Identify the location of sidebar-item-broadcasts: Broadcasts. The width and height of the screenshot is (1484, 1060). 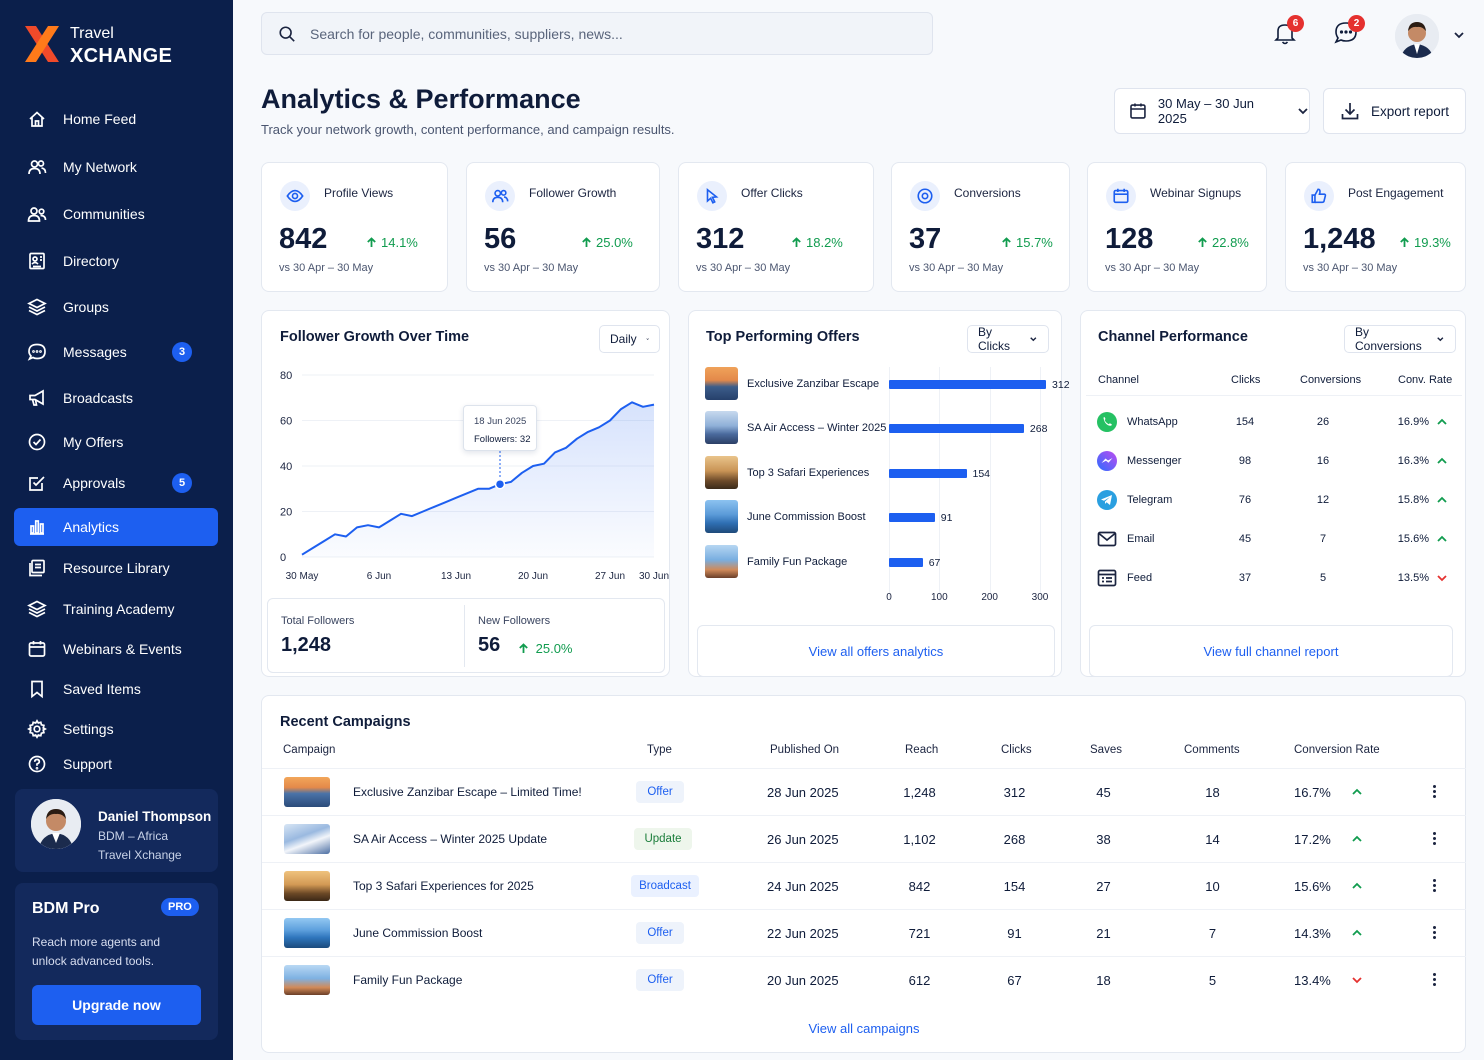
(116, 398).